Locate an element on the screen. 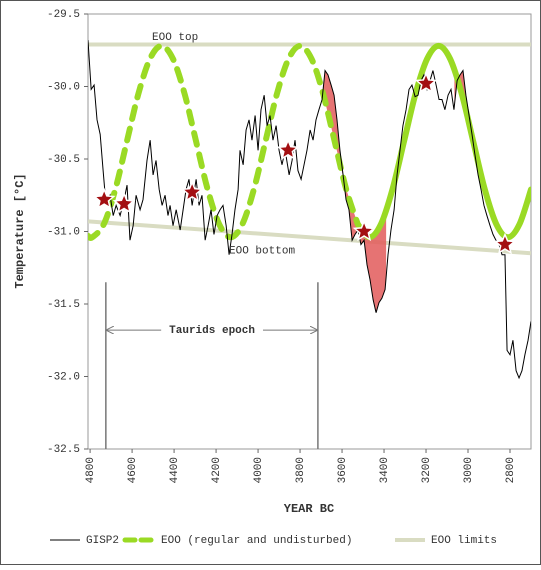 The image size is (541, 570). y-tick-label: -29.5 is located at coordinates (63, 15).